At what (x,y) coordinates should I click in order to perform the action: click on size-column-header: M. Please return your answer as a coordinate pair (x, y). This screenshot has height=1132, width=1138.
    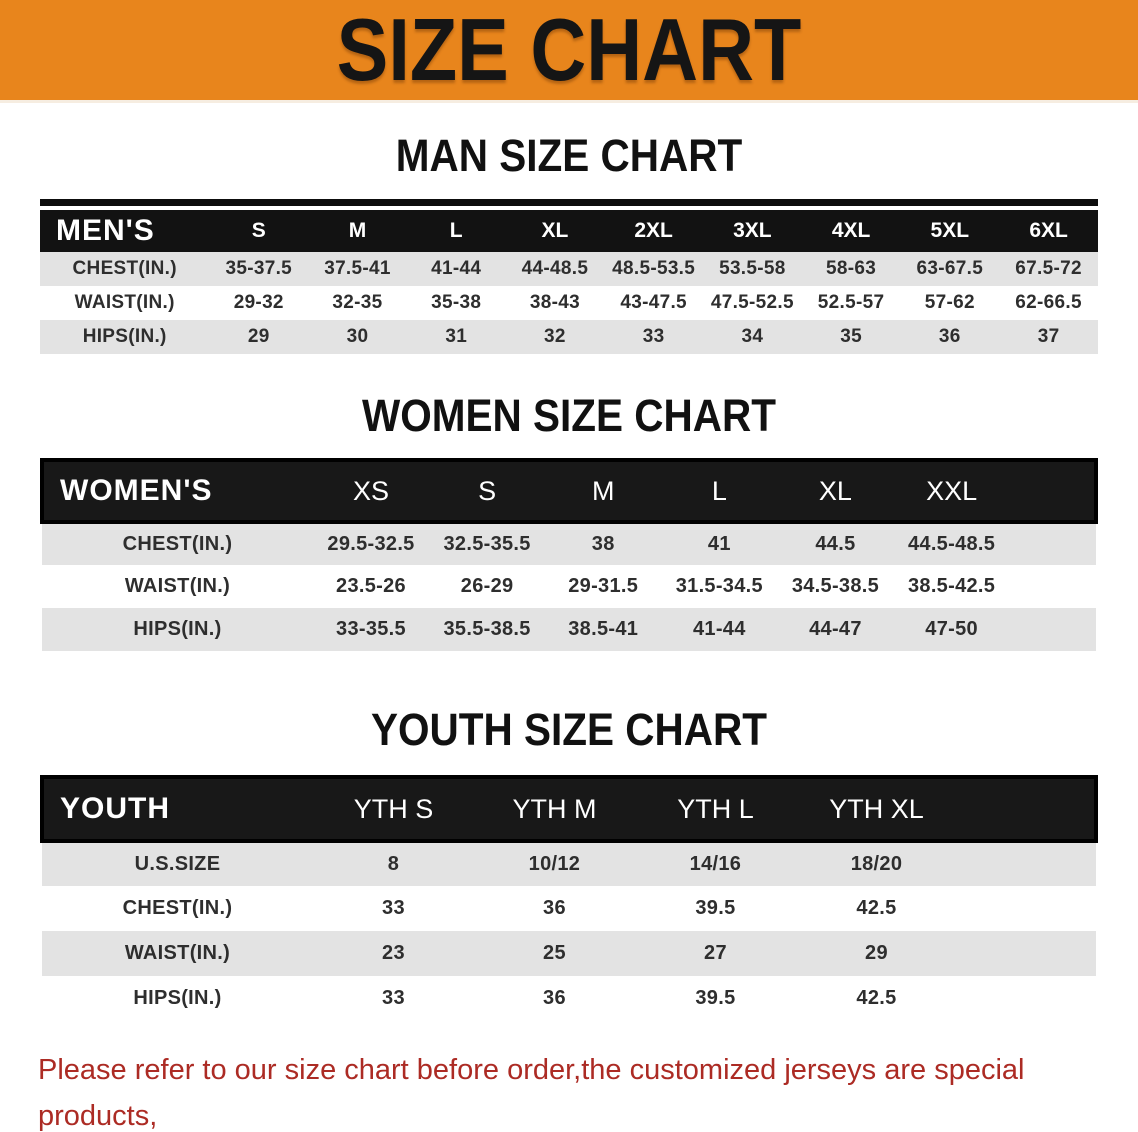
    Looking at the image, I should click on (357, 230).